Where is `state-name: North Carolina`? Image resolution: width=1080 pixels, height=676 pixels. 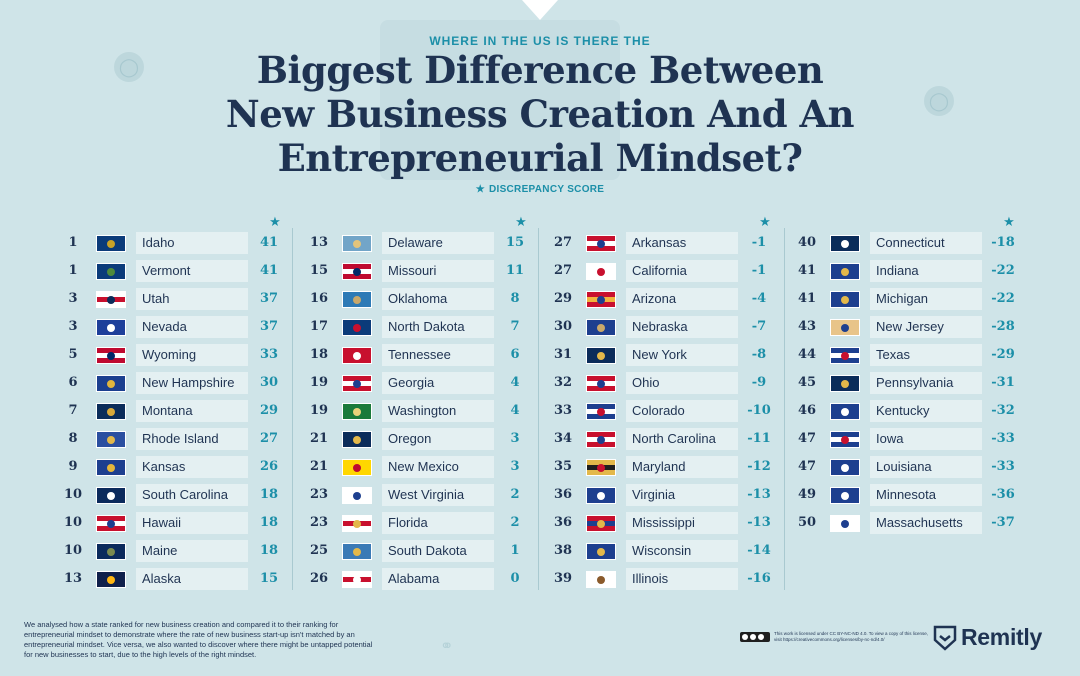
state-name: North Carolina is located at coordinates (682, 439).